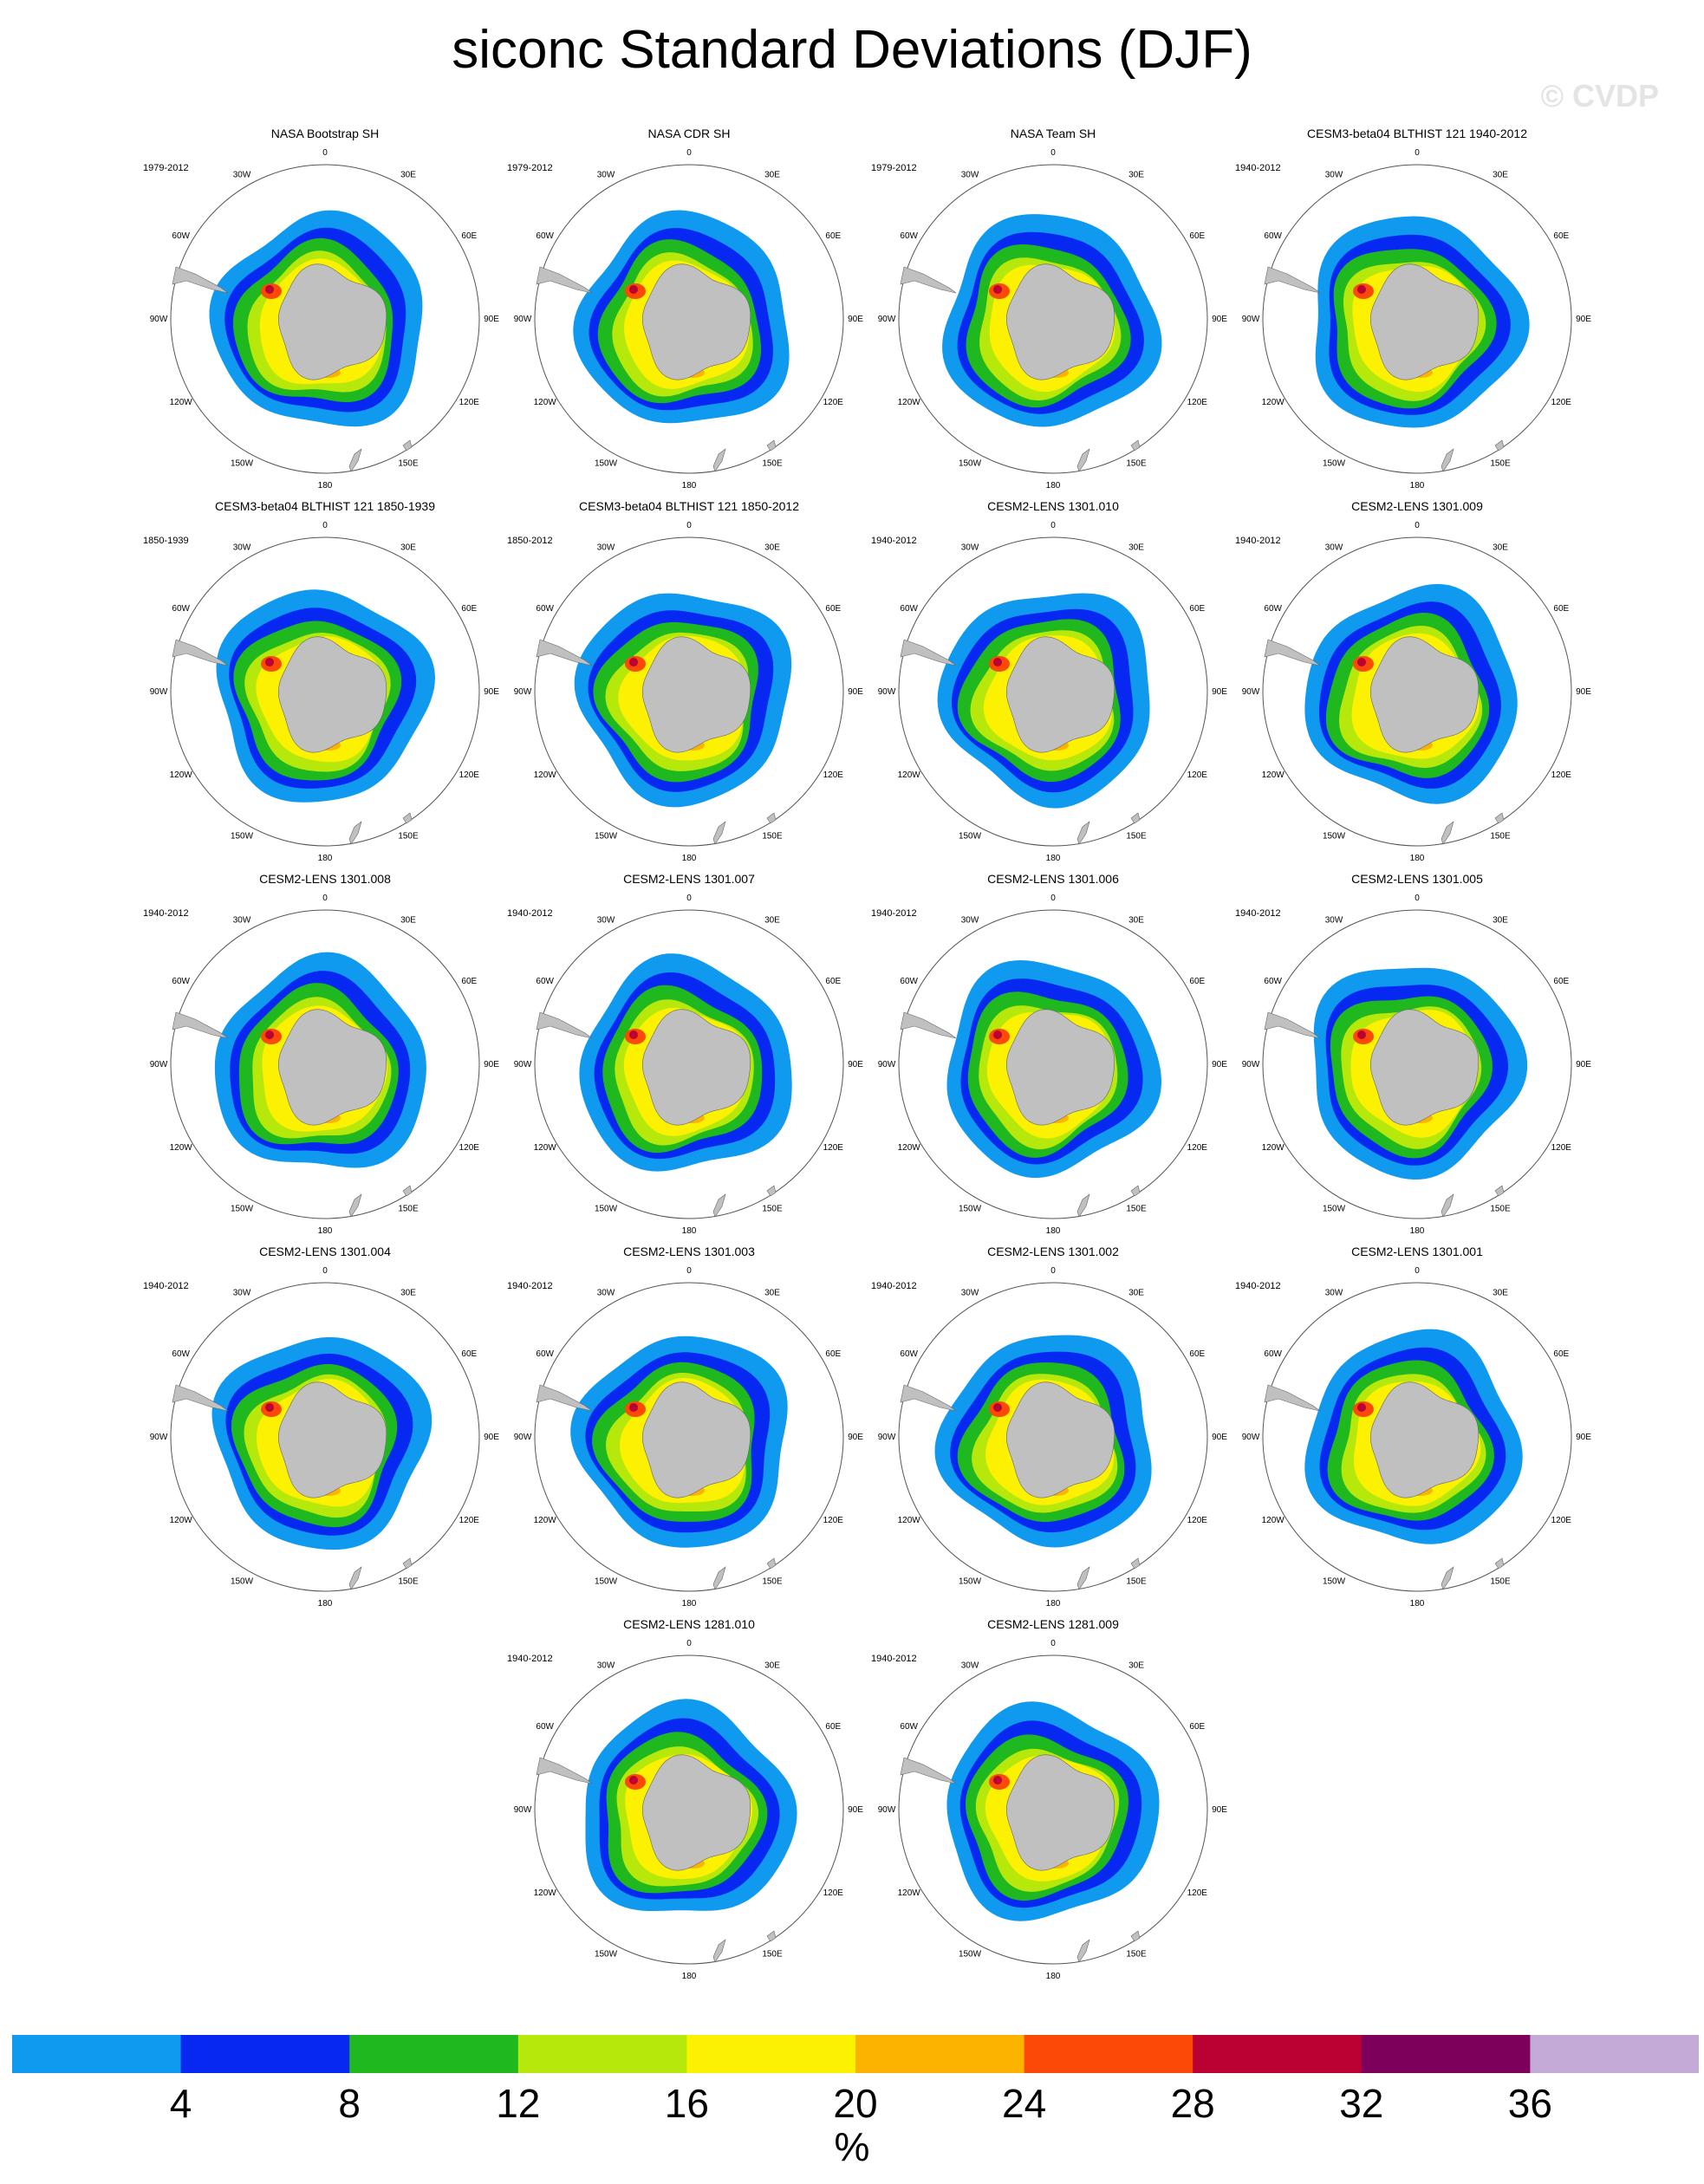  What do you see at coordinates (1361, 2103) in the screenshot?
I see `colorbar-tick-label: 32` at bounding box center [1361, 2103].